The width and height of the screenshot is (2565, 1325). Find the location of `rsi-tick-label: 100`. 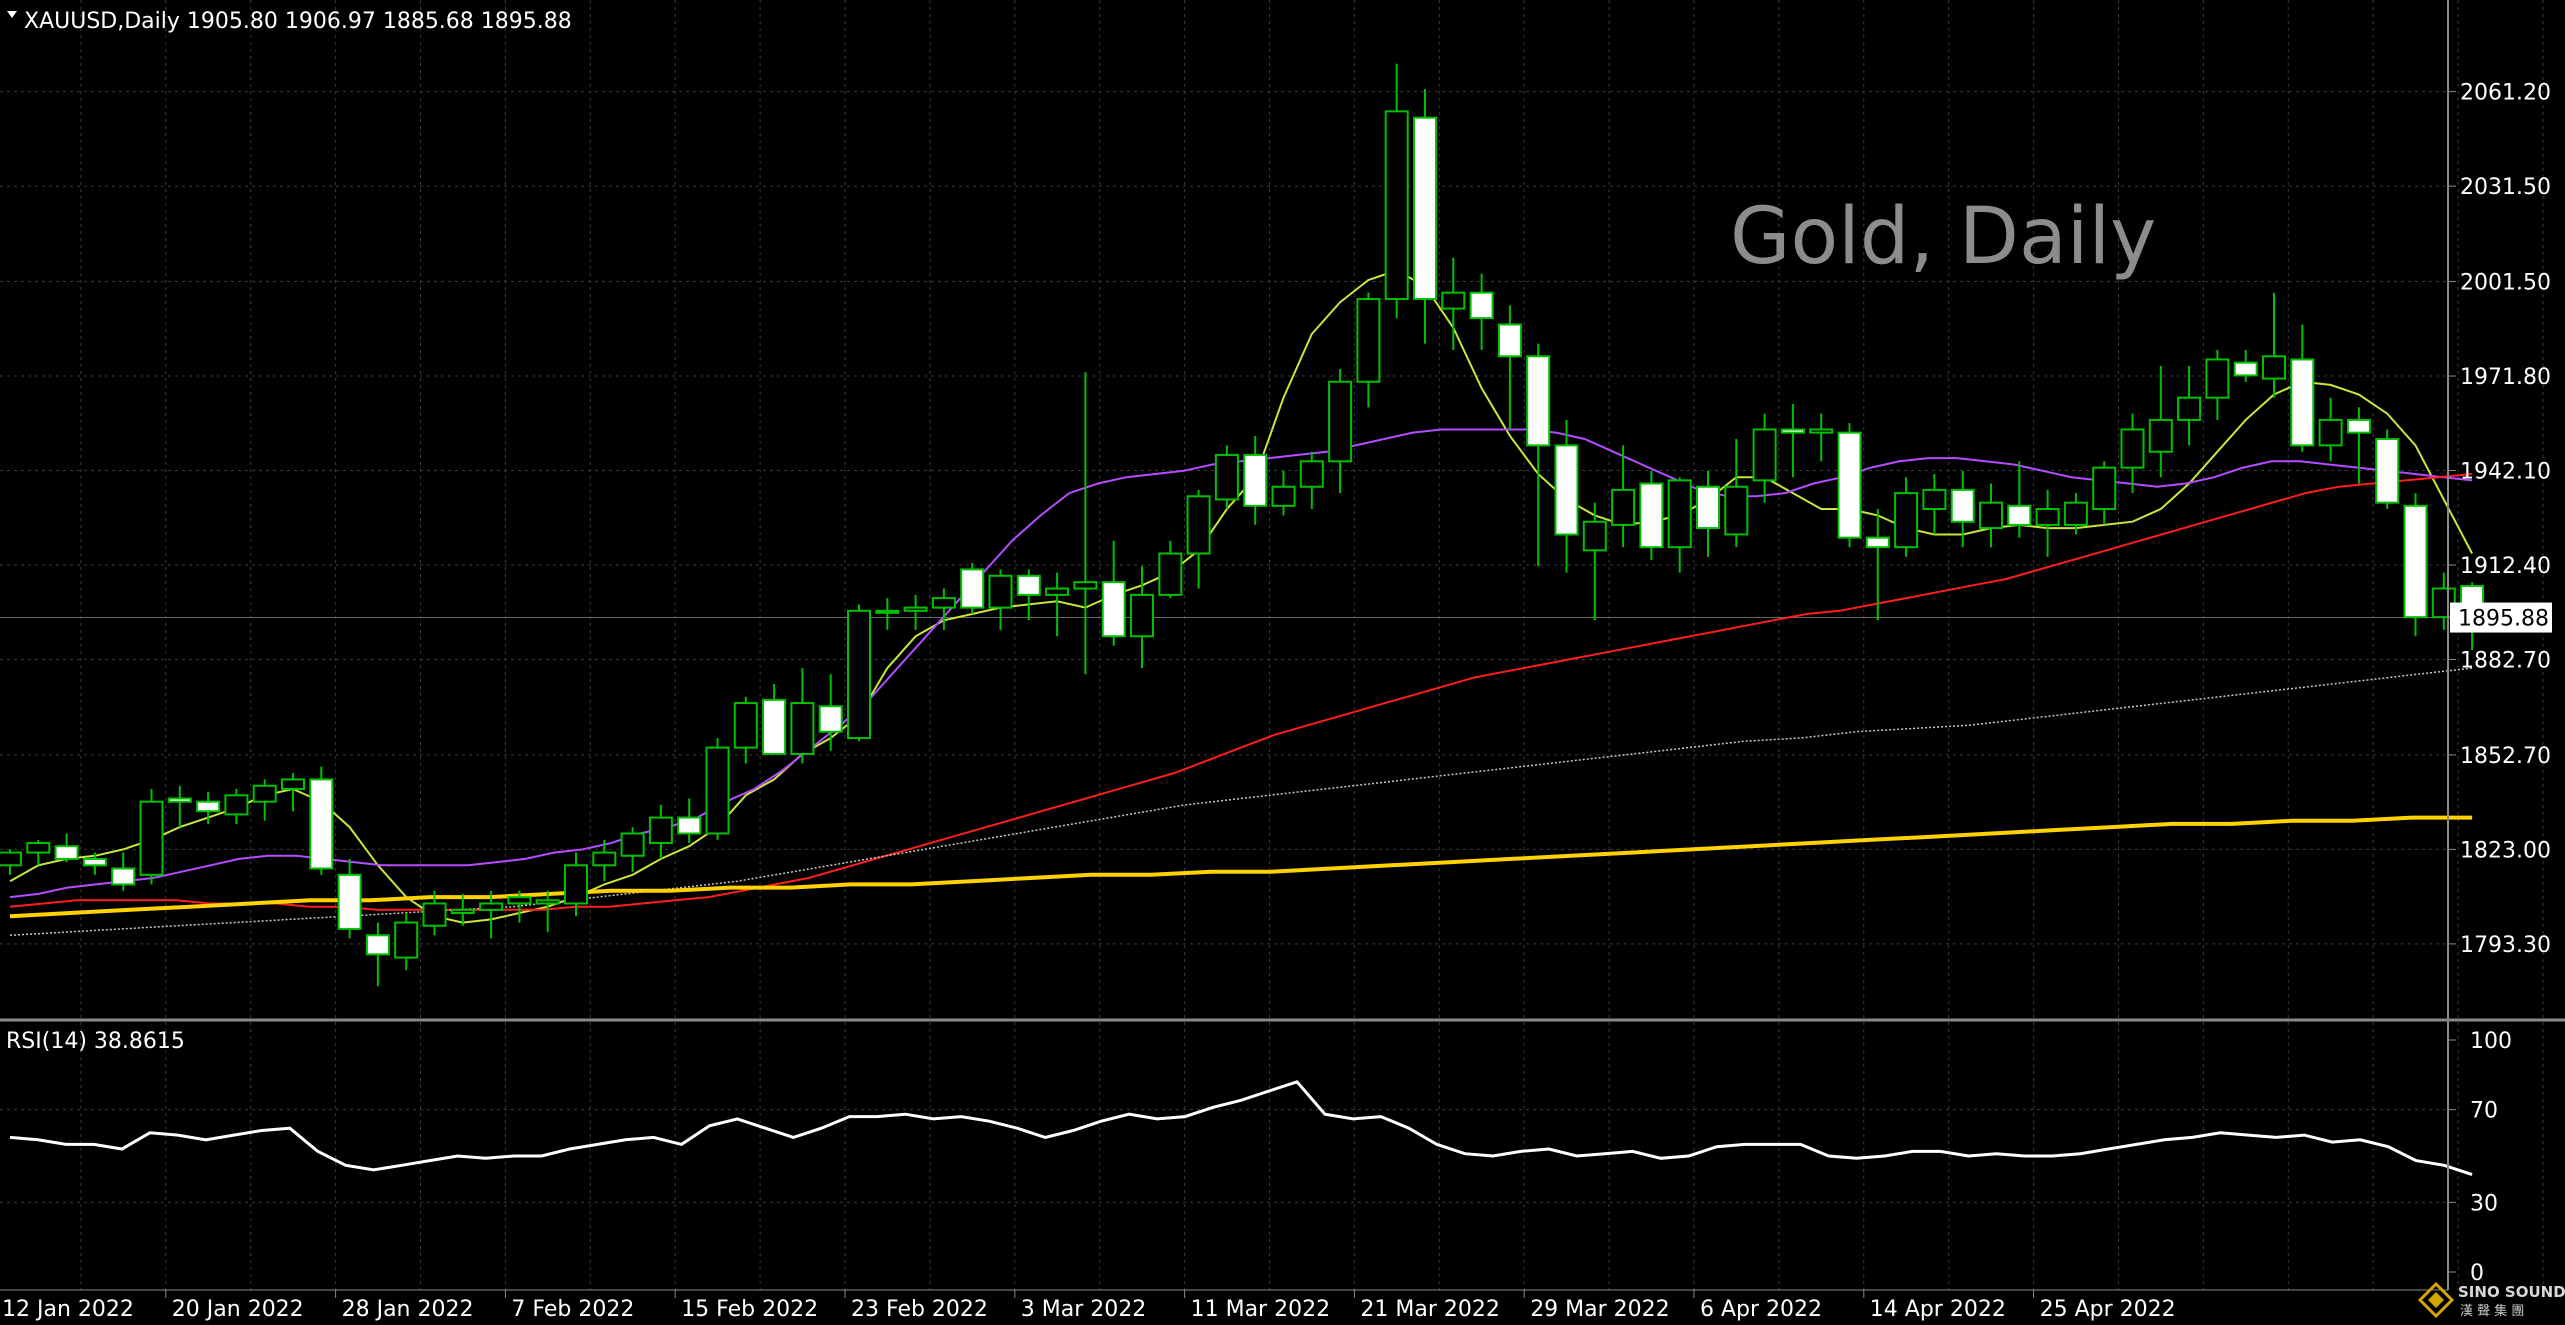

rsi-tick-label: 100 is located at coordinates (2491, 1041).